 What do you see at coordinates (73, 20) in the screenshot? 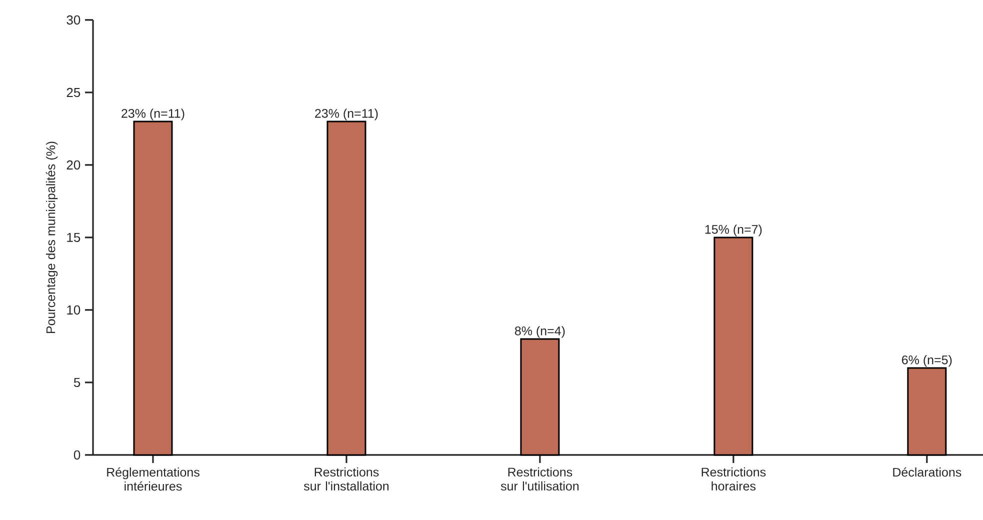
I see `y-tick-label: 30` at bounding box center [73, 20].